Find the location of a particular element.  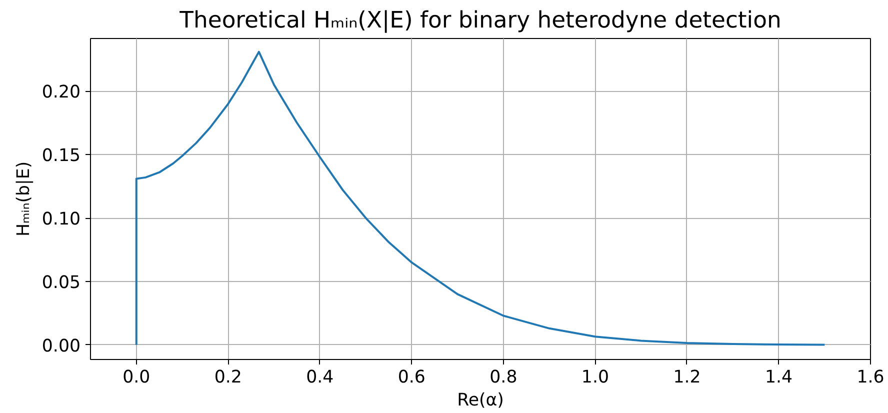

y-tick-label: 0.20 is located at coordinates (61, 92).